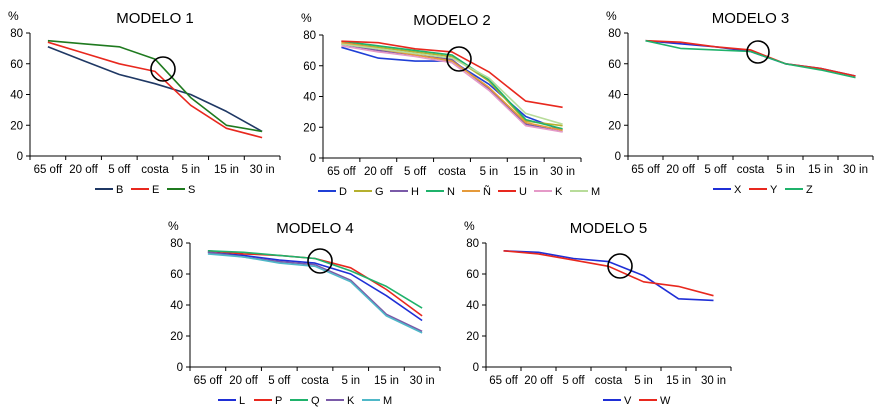  I want to click on series-line-V, so click(608, 276).